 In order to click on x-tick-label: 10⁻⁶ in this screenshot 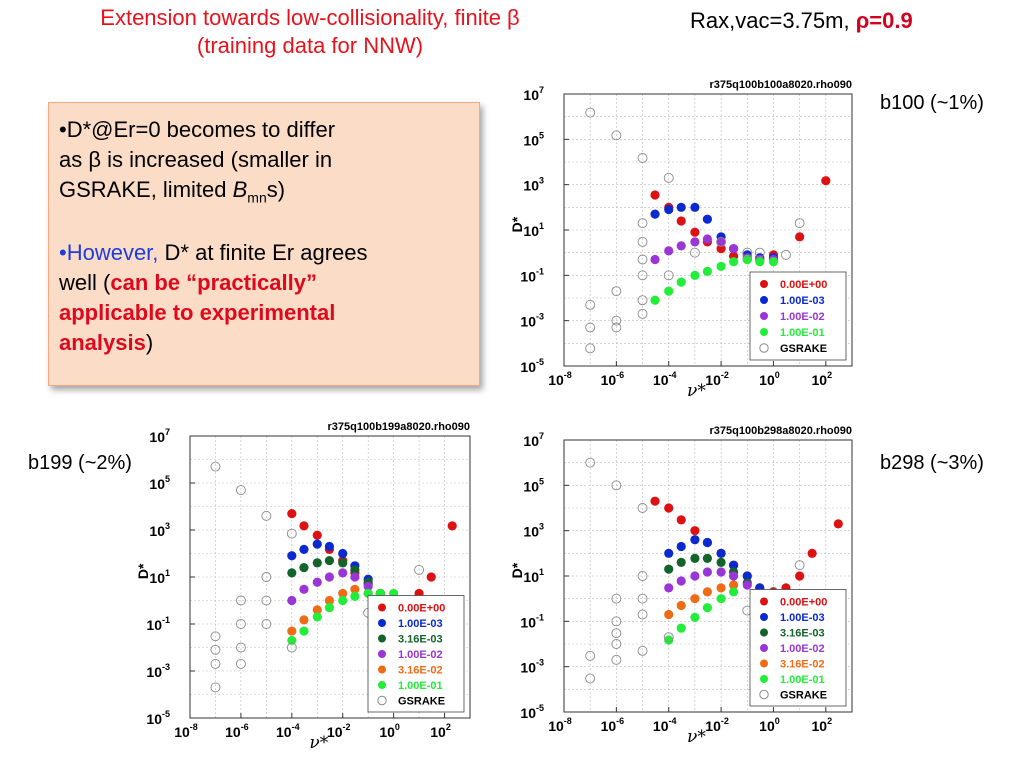, I will do `click(613, 379)`.